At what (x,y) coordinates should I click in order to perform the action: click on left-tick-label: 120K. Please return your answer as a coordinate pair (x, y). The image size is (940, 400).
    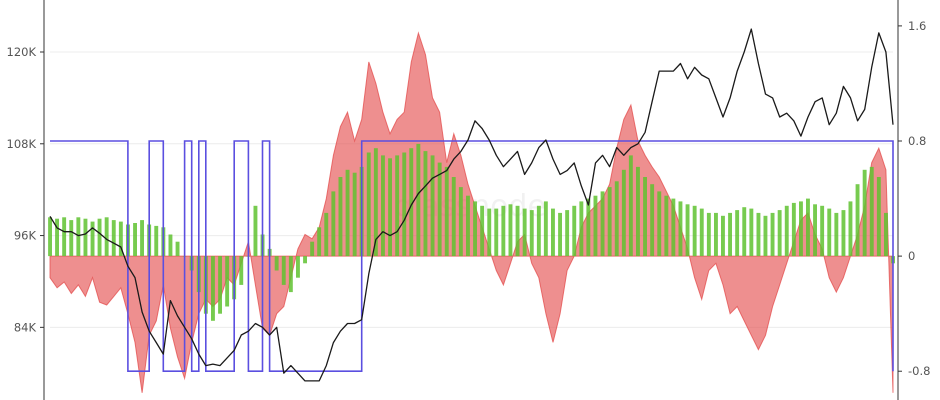
    Looking at the image, I should click on (22, 52).